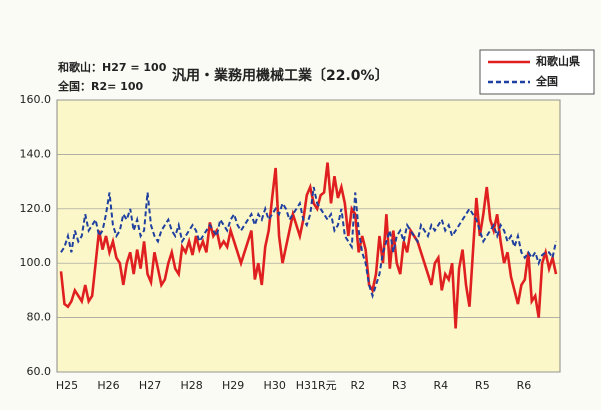 The image size is (601, 410). Describe the element at coordinates (275, 385) in the screenshot. I see `x-tick-label: H30` at that location.